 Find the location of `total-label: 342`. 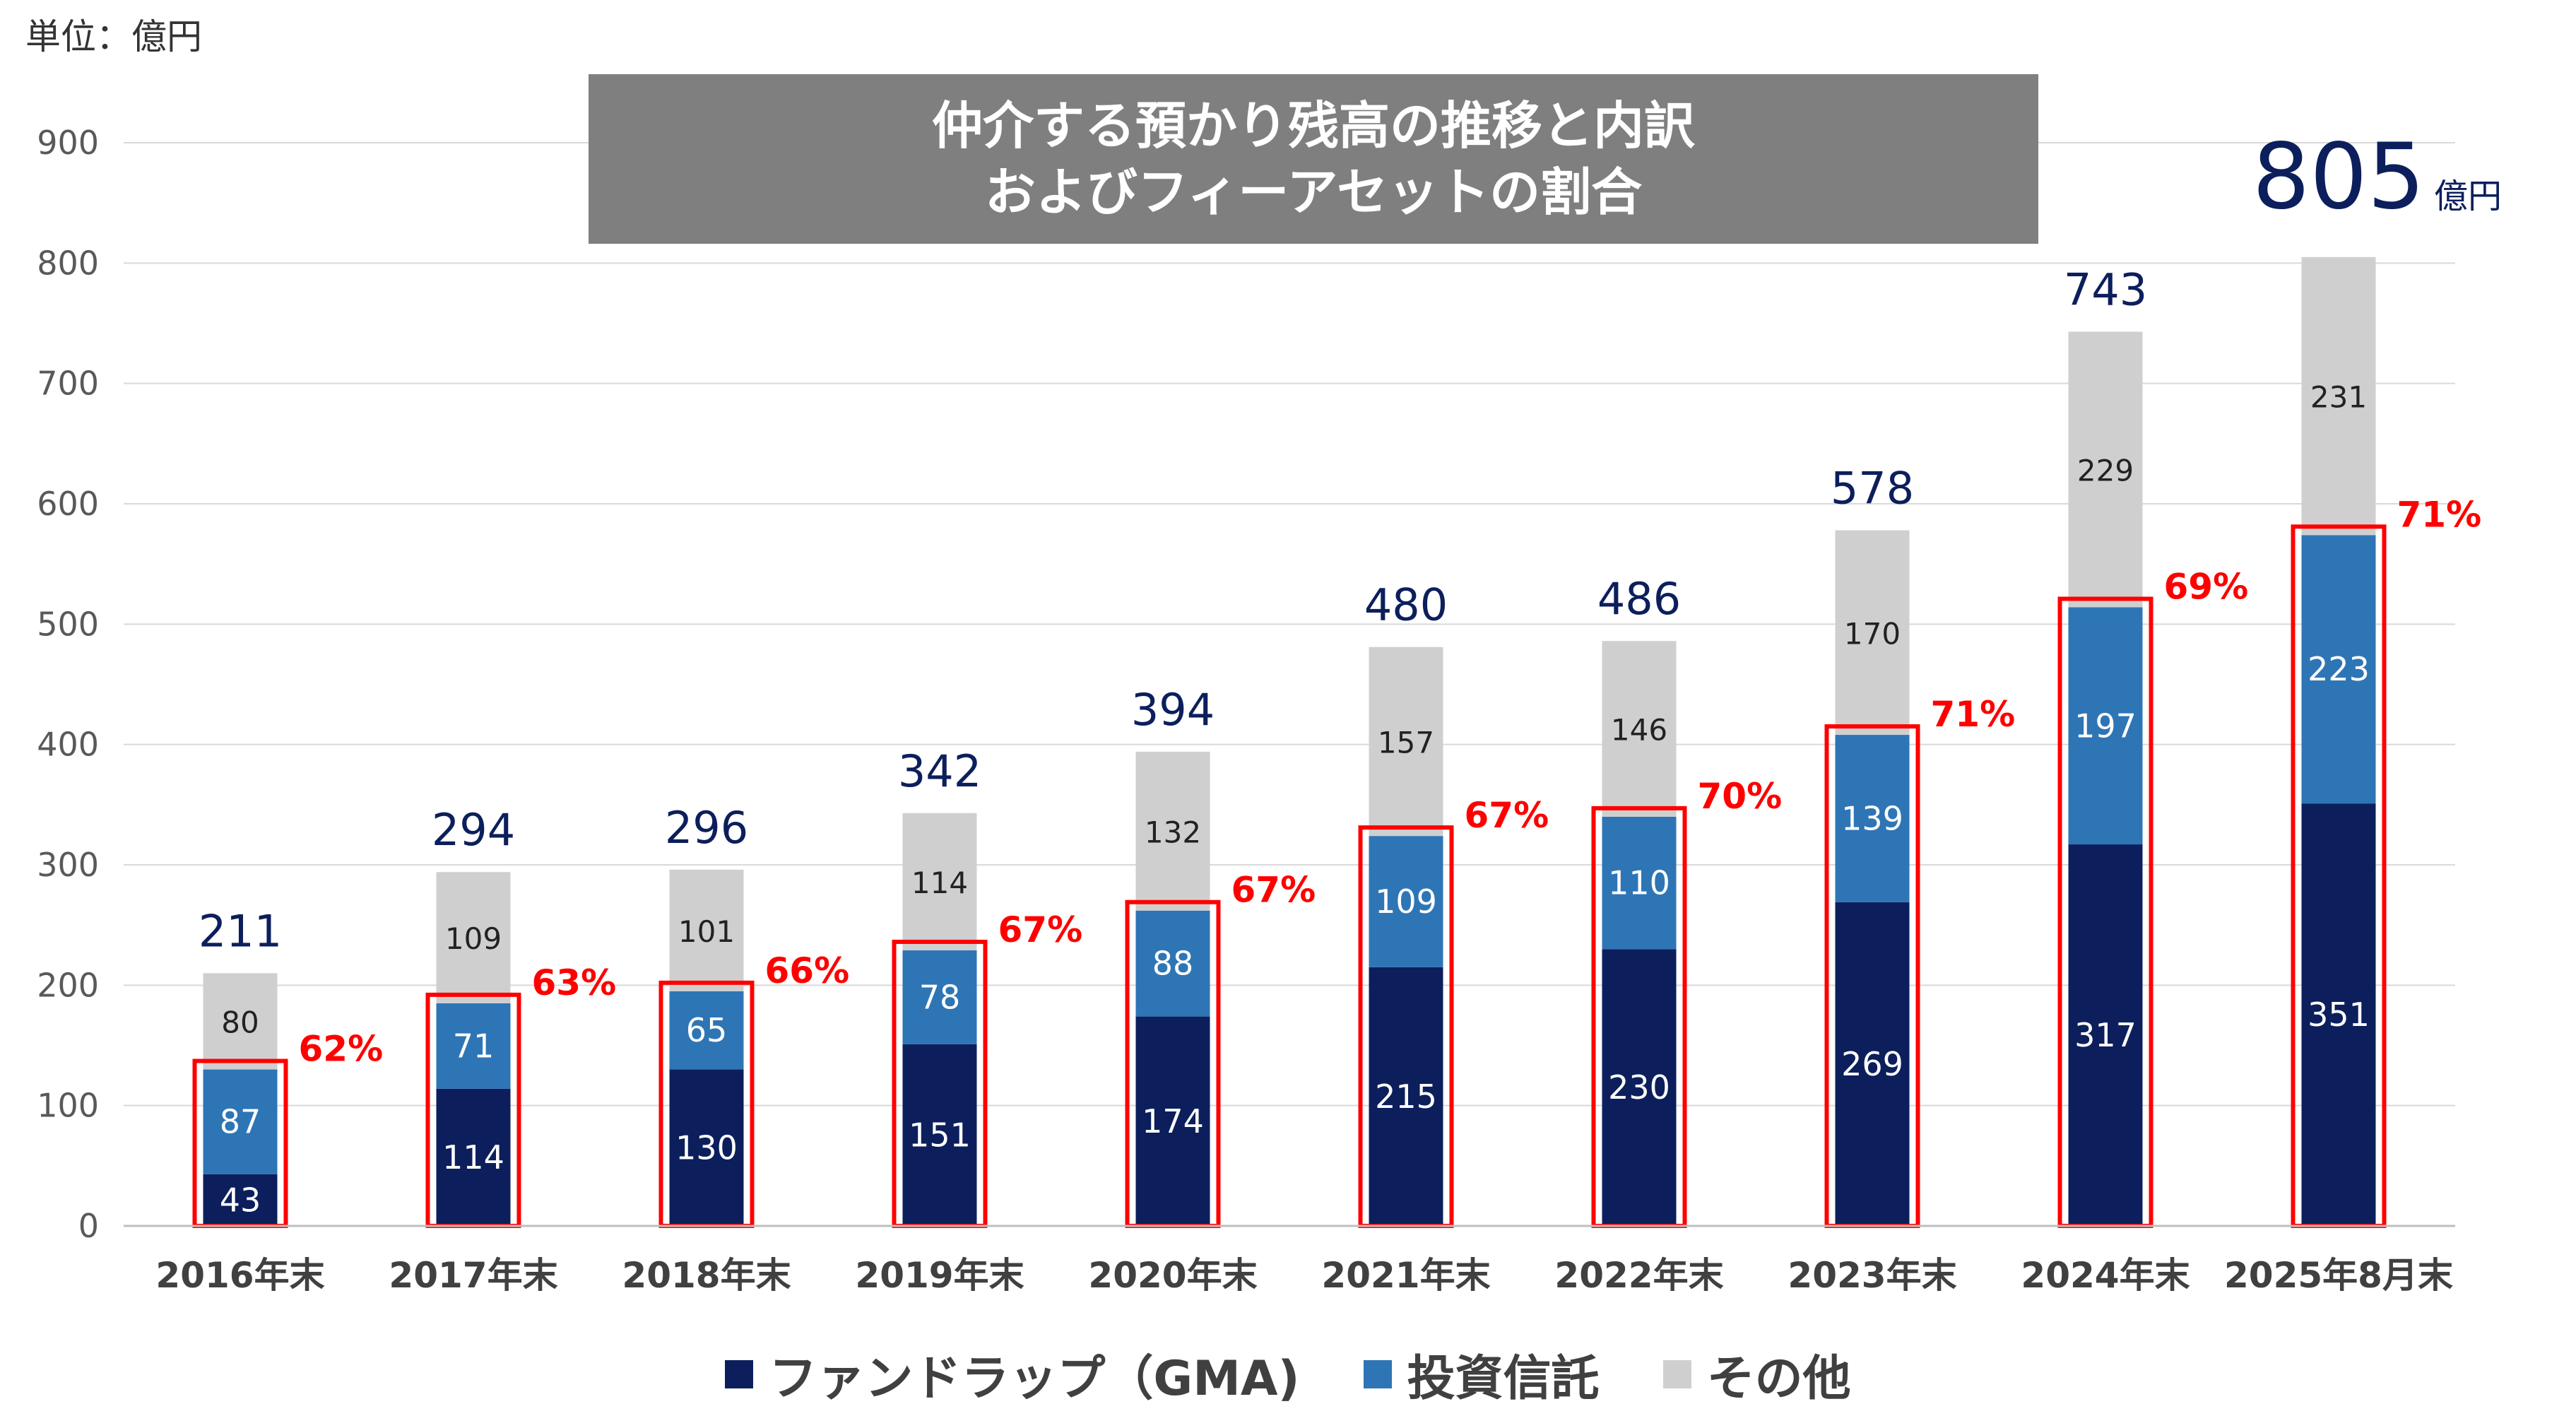

total-label: 342 is located at coordinates (939, 771).